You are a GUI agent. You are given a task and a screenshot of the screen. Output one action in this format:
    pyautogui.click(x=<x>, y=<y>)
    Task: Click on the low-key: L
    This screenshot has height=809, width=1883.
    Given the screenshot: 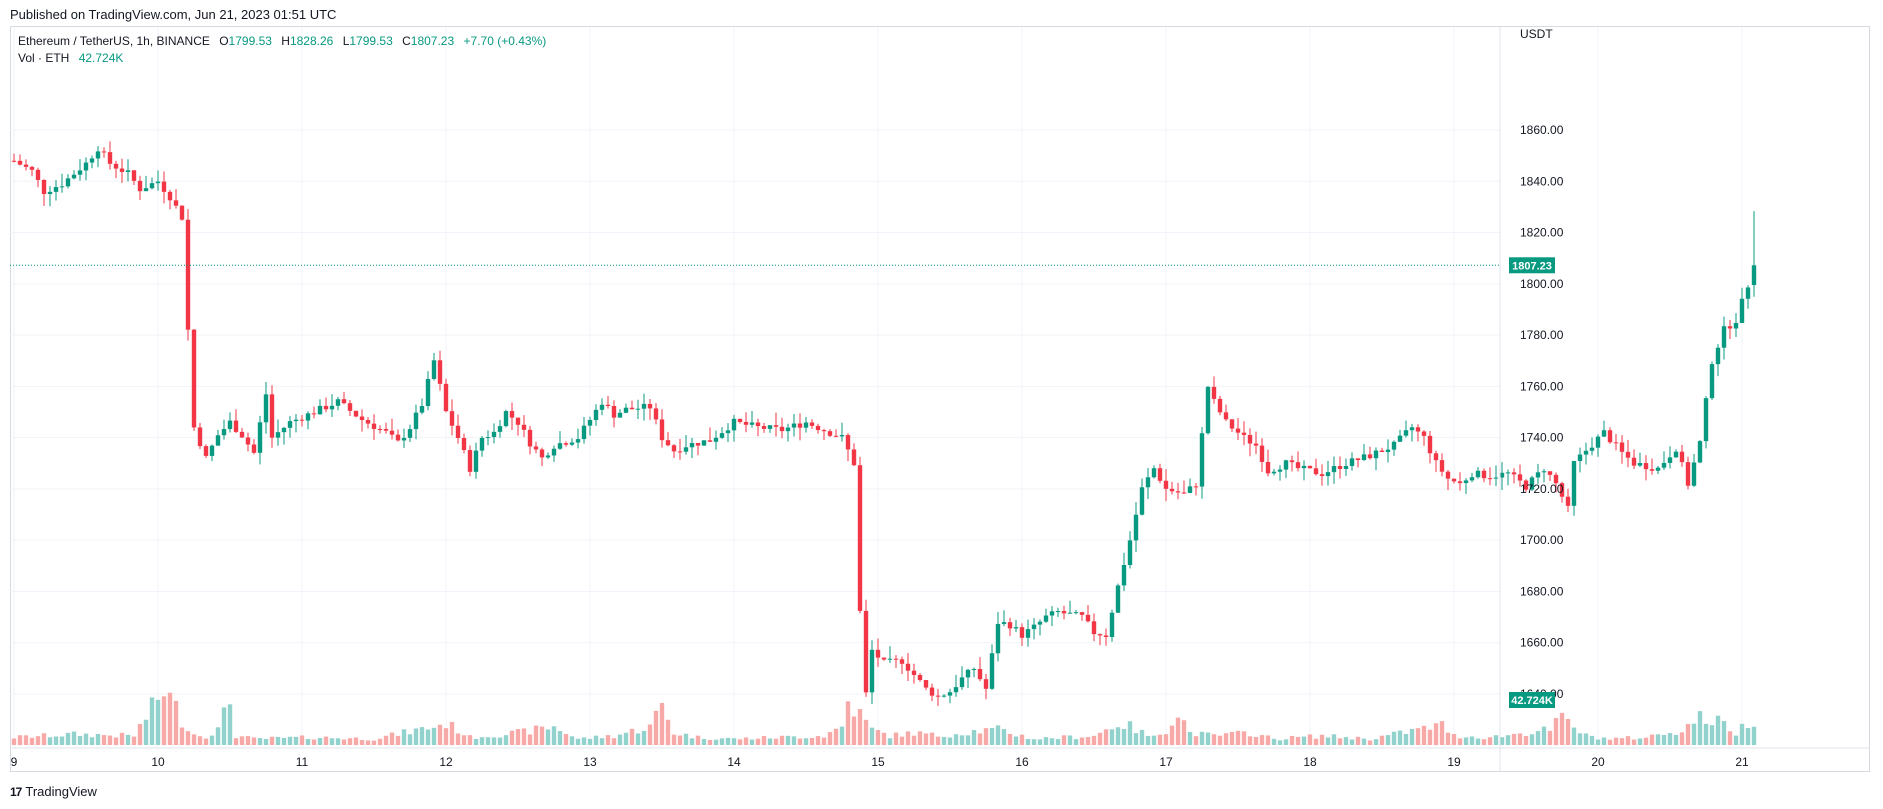 What is the action you would take?
    pyautogui.click(x=346, y=41)
    